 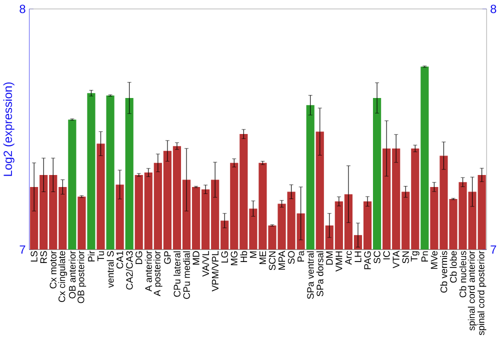 I want to click on x-tick-label: Pn, so click(x=424, y=256).